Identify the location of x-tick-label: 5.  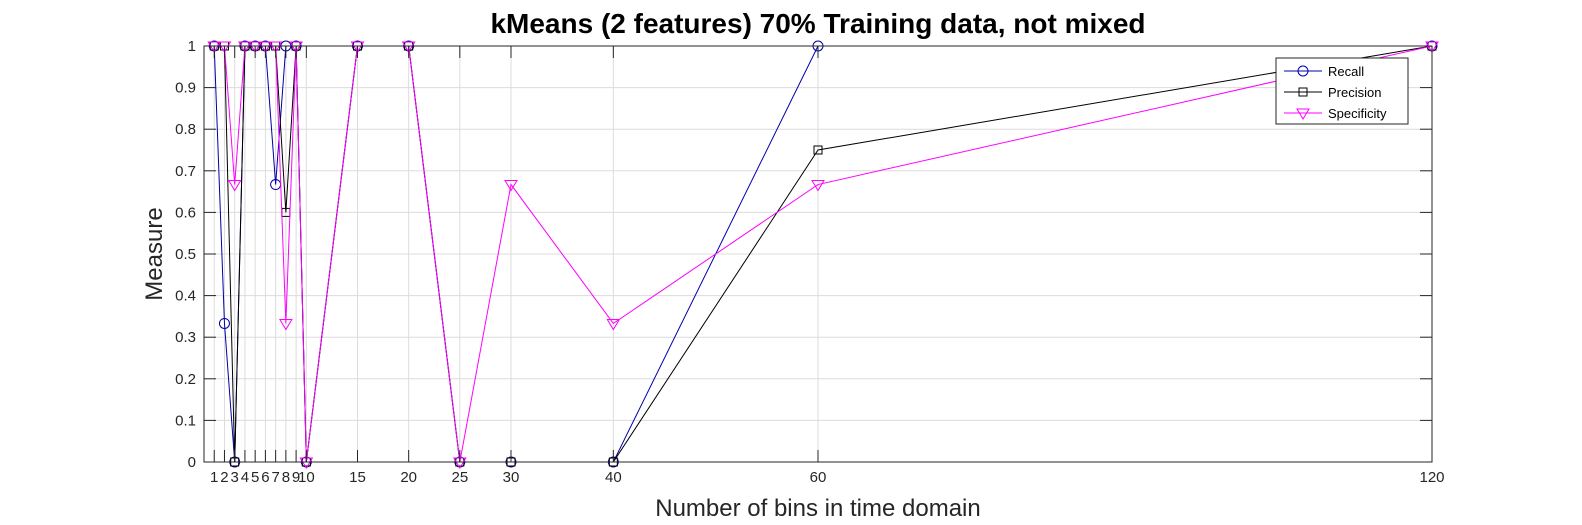
(255, 477).